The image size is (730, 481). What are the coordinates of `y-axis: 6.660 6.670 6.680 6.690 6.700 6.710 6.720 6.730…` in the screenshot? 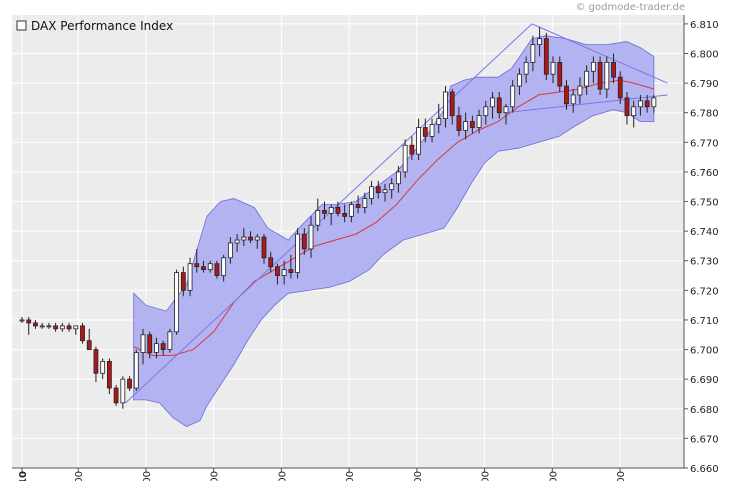 It's located at (701, 245).